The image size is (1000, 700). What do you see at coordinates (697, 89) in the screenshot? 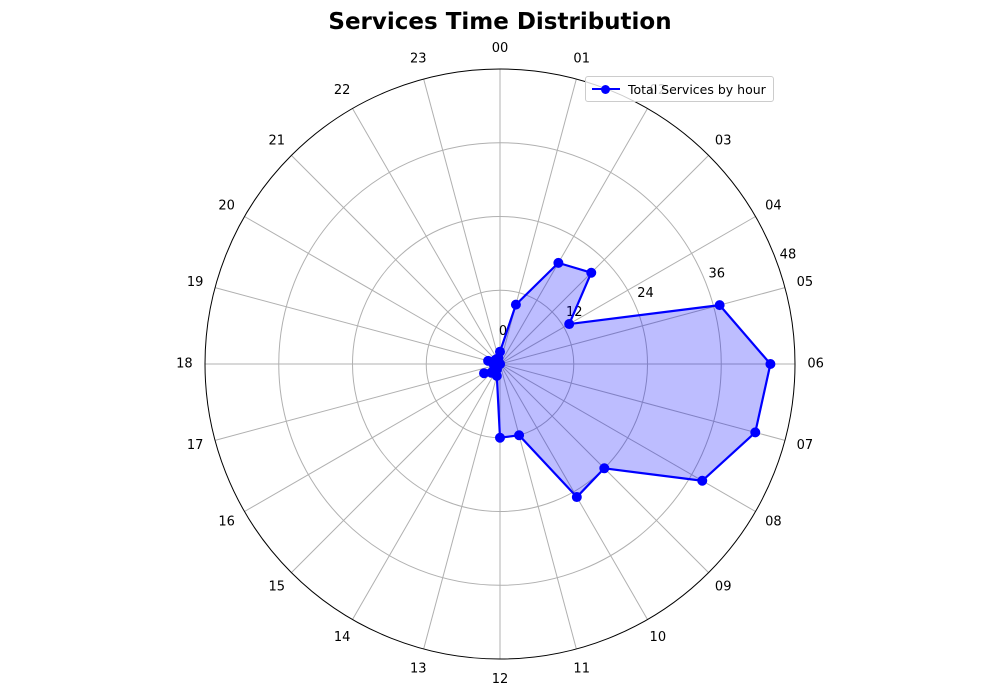
I see `legend-label: Total Services by hour` at bounding box center [697, 89].